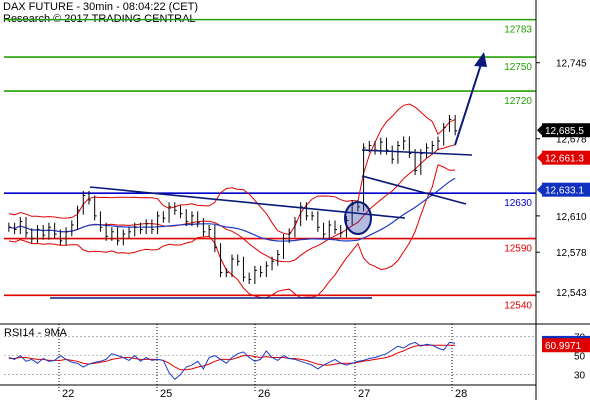 Image resolution: width=590 pixels, height=400 pixels. Describe the element at coordinates (264, 394) in the screenshot. I see `time-axis-label: 26` at that location.